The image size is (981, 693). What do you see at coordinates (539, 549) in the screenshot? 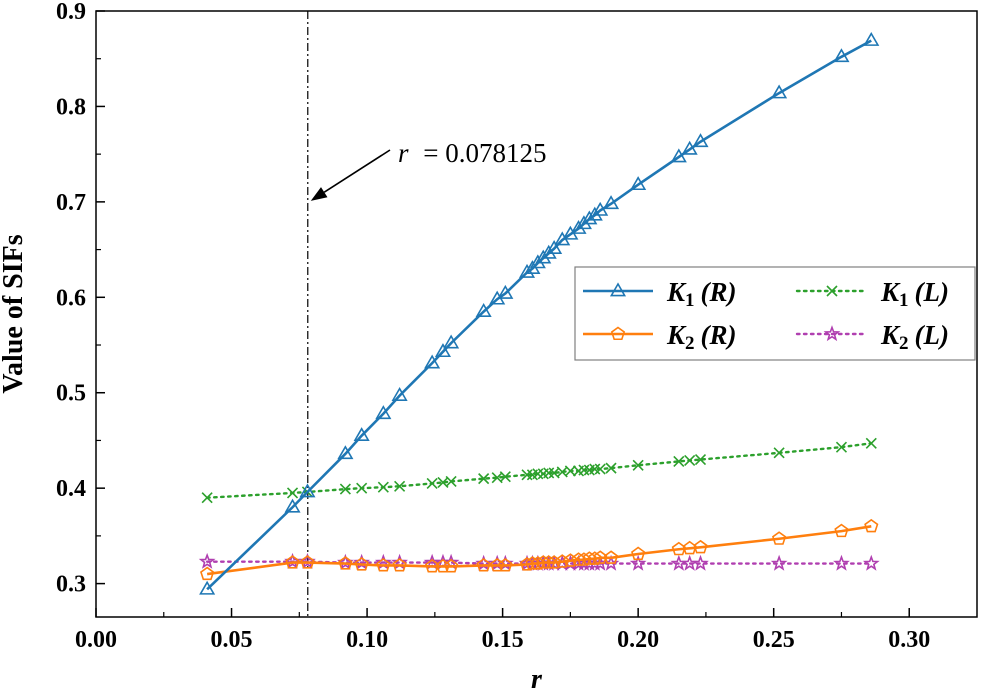
I see `series-k2-r` at bounding box center [539, 549].